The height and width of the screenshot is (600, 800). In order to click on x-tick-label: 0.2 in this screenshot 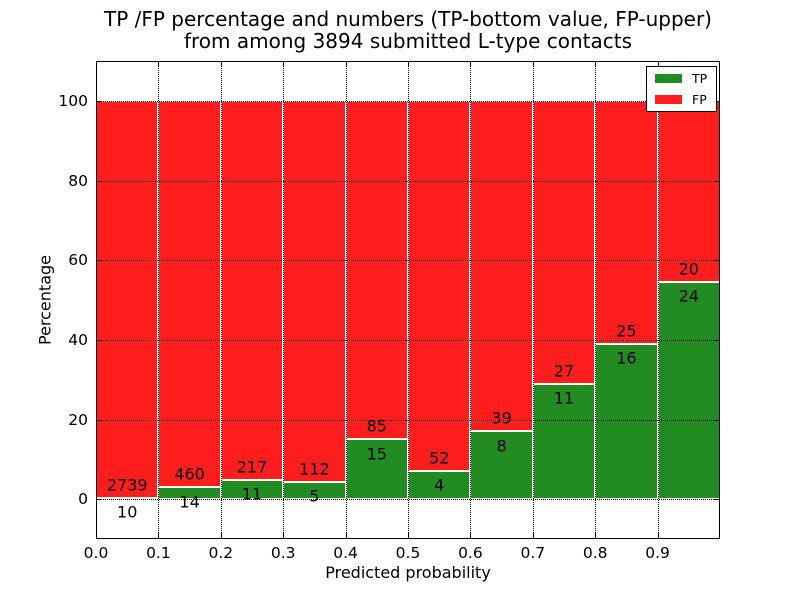, I will do `click(221, 553)`.